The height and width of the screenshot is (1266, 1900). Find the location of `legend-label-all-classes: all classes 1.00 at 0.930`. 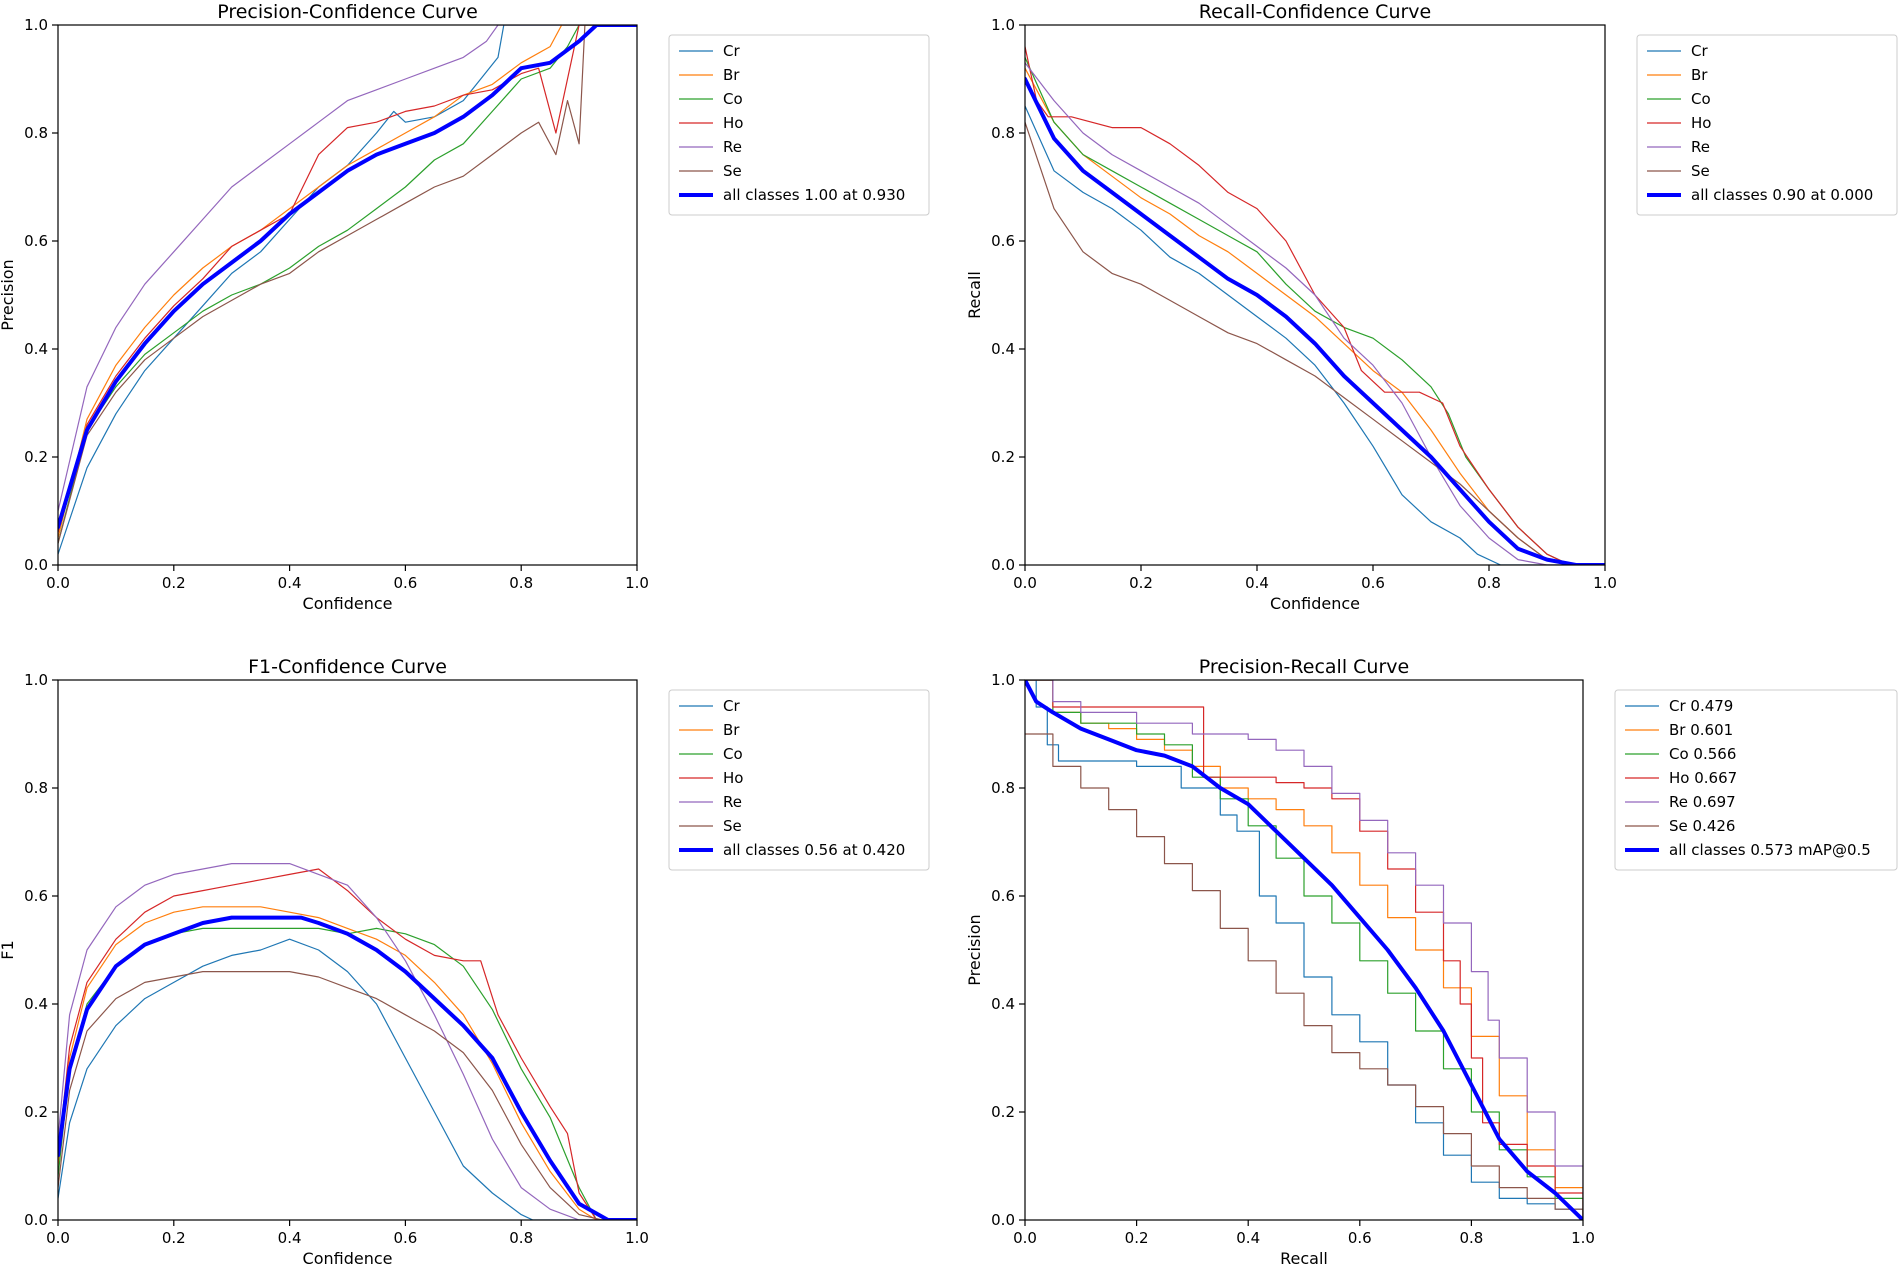

legend-label-all-classes: all classes 1.00 at 0.930 is located at coordinates (814, 195).